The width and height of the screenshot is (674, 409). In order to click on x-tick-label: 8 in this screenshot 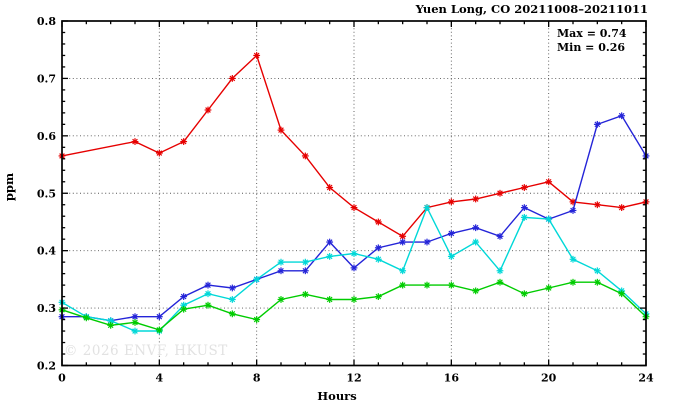, I will do `click(257, 378)`.